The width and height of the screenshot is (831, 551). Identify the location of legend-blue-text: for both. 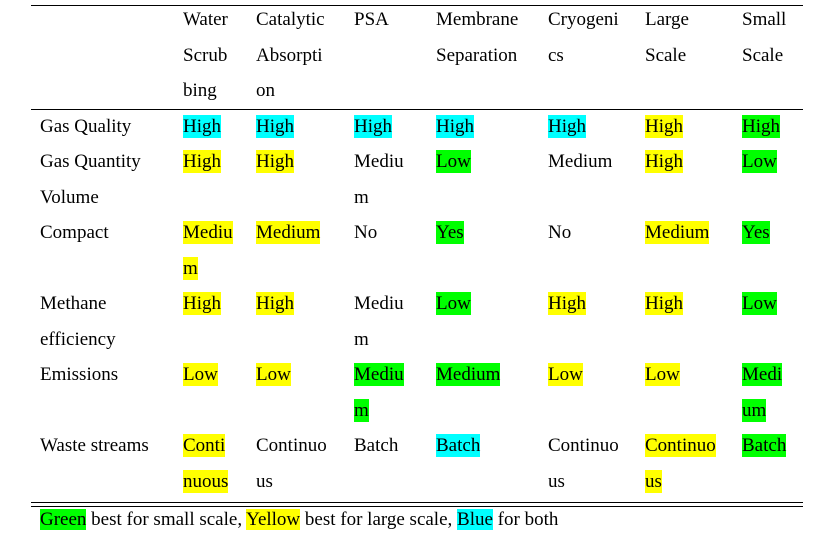
(525, 519).